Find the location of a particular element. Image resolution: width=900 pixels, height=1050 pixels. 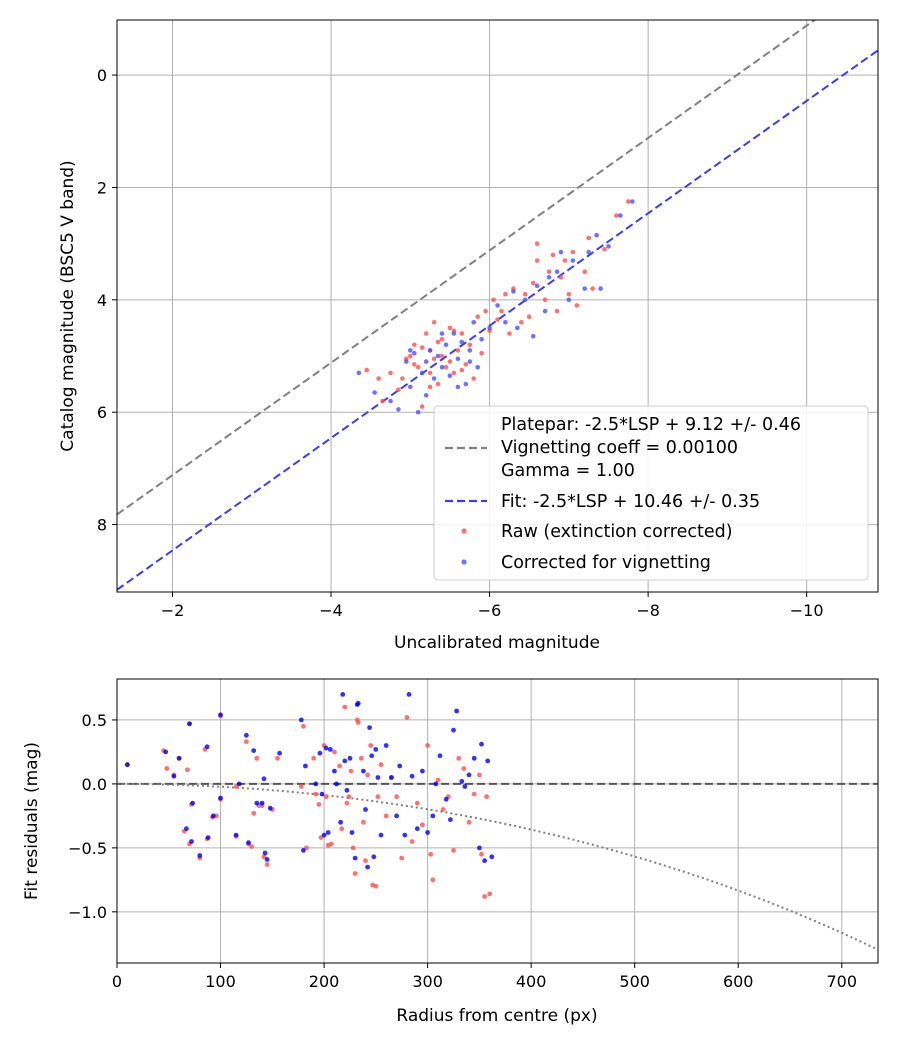

bottom-x-tick-label: 600 is located at coordinates (738, 981).